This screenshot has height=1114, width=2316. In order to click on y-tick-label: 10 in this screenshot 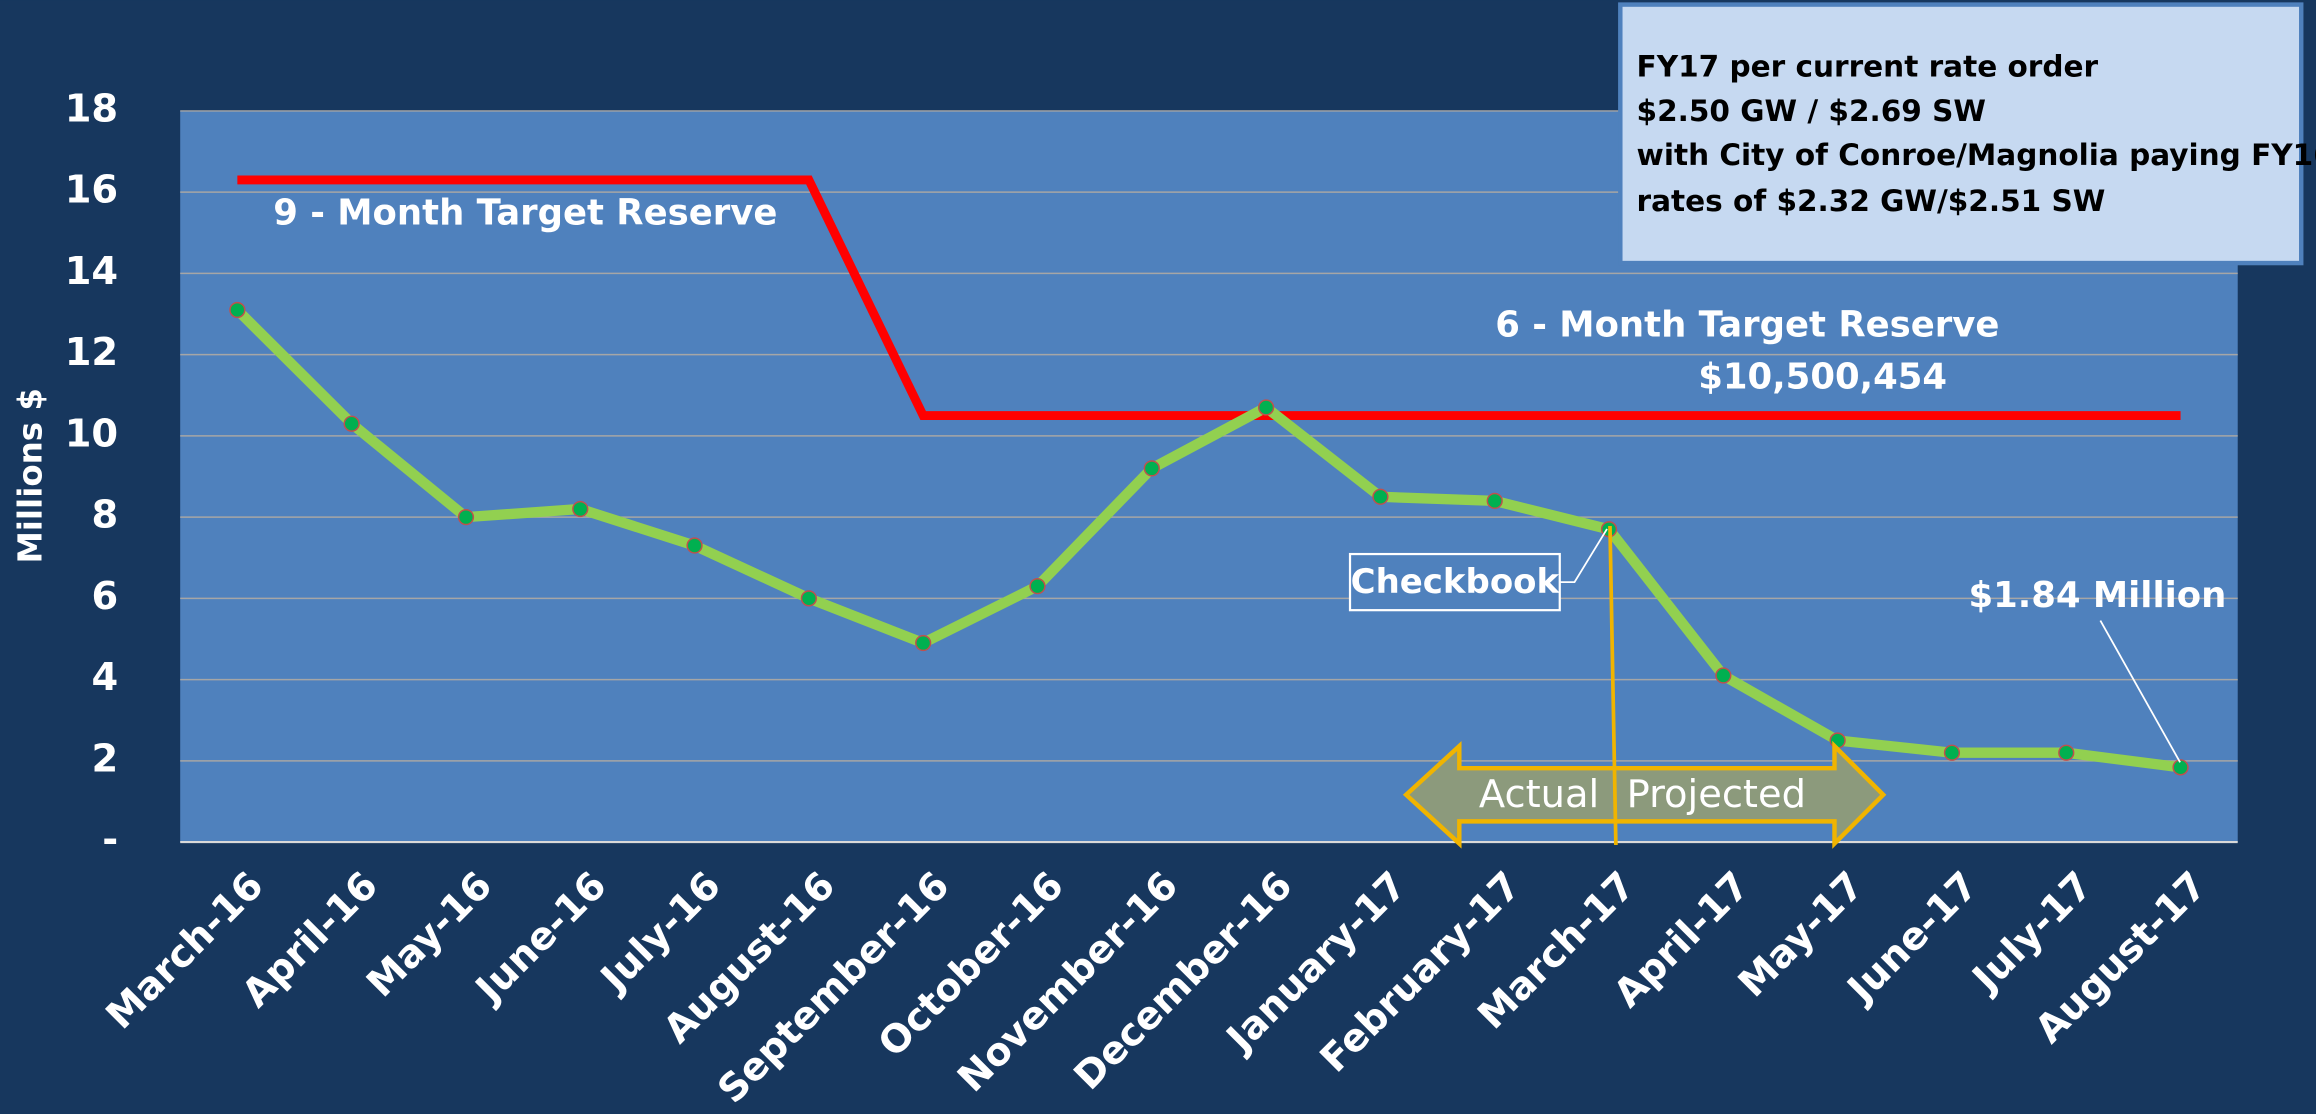, I will do `click(91, 433)`.